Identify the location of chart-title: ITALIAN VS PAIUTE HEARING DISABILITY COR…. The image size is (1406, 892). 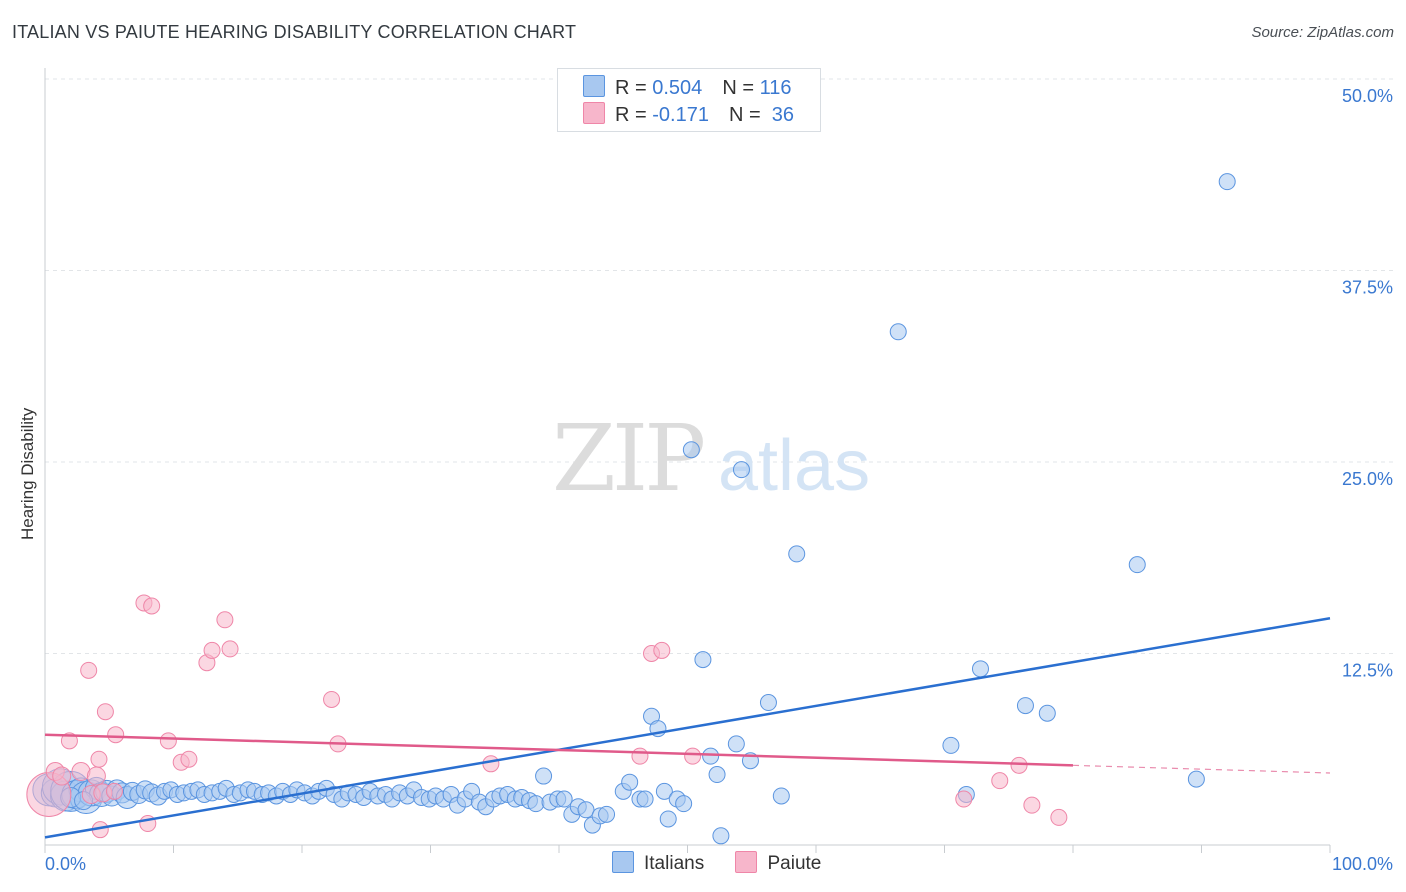
(294, 32).